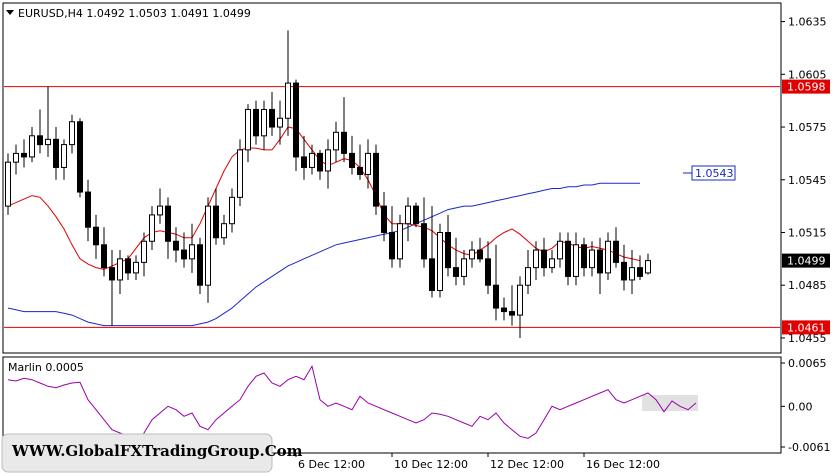 Image resolution: width=838 pixels, height=476 pixels. Describe the element at coordinates (807, 22) in the screenshot. I see `price-tick-label: 1.0635` at that location.